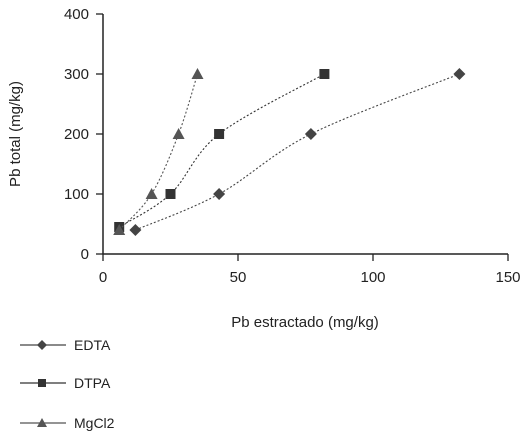 This screenshot has height=435, width=524. I want to click on legend-item-dtpa: DTPA, so click(65, 383).